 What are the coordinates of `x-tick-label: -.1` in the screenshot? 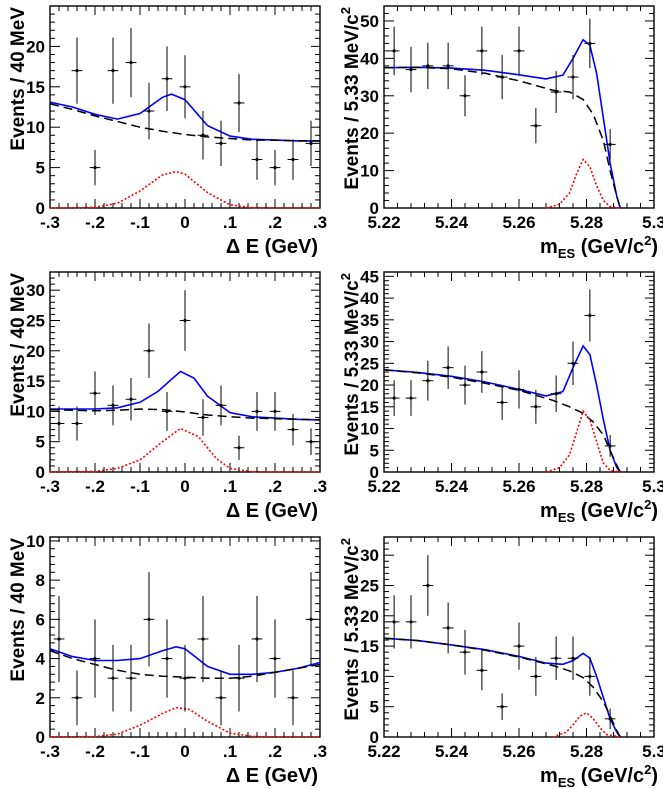 It's located at (140, 222).